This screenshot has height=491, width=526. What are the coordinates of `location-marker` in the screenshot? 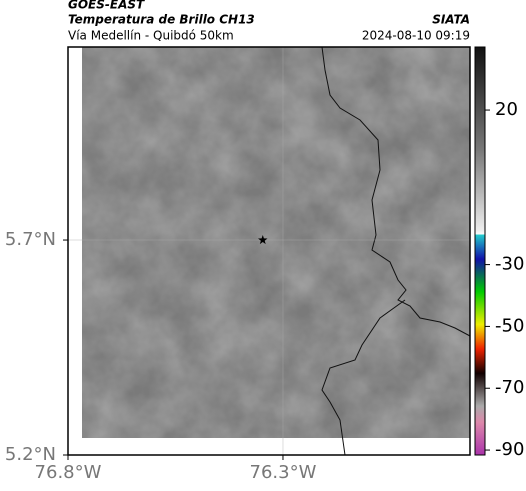 It's located at (263, 240).